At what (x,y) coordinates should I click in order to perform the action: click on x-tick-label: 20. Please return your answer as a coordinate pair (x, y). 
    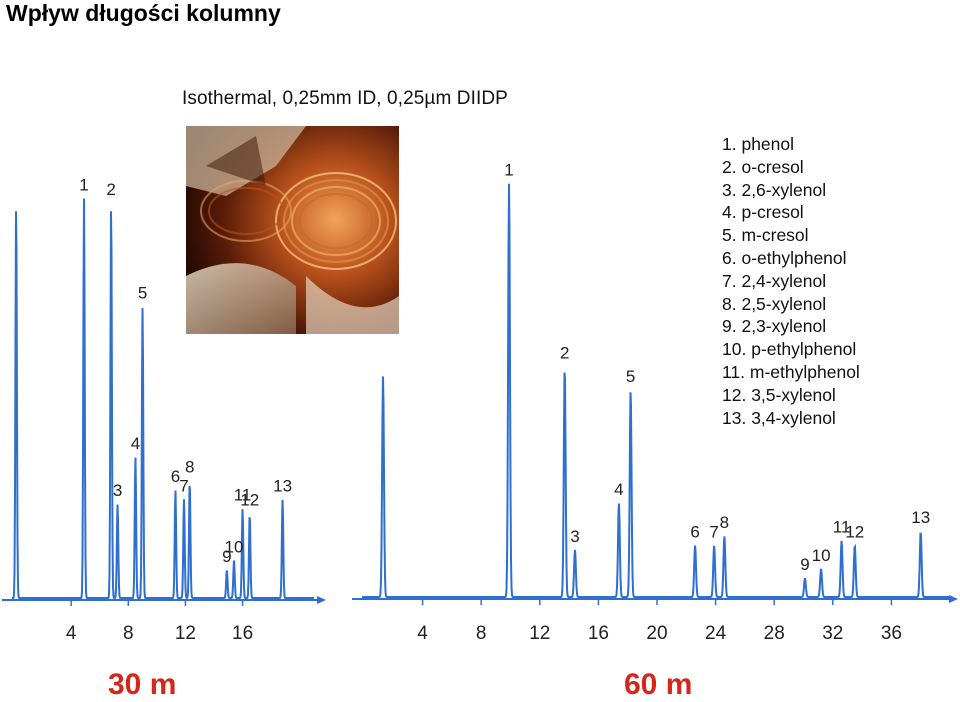
    Looking at the image, I should click on (656, 633).